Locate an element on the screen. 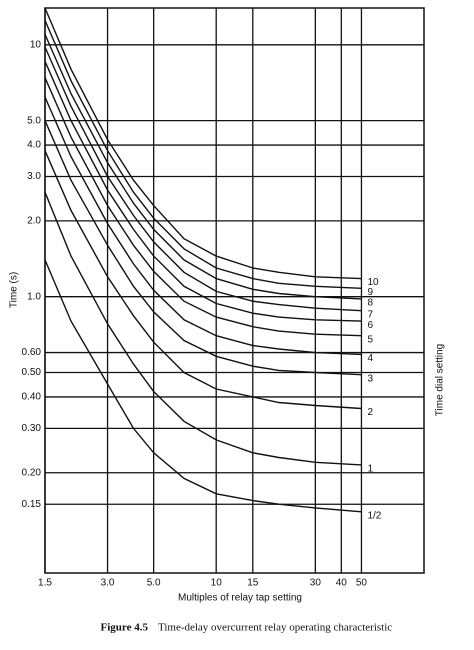 The width and height of the screenshot is (474, 650). y-tick-label: 0.20 is located at coordinates (32, 472).